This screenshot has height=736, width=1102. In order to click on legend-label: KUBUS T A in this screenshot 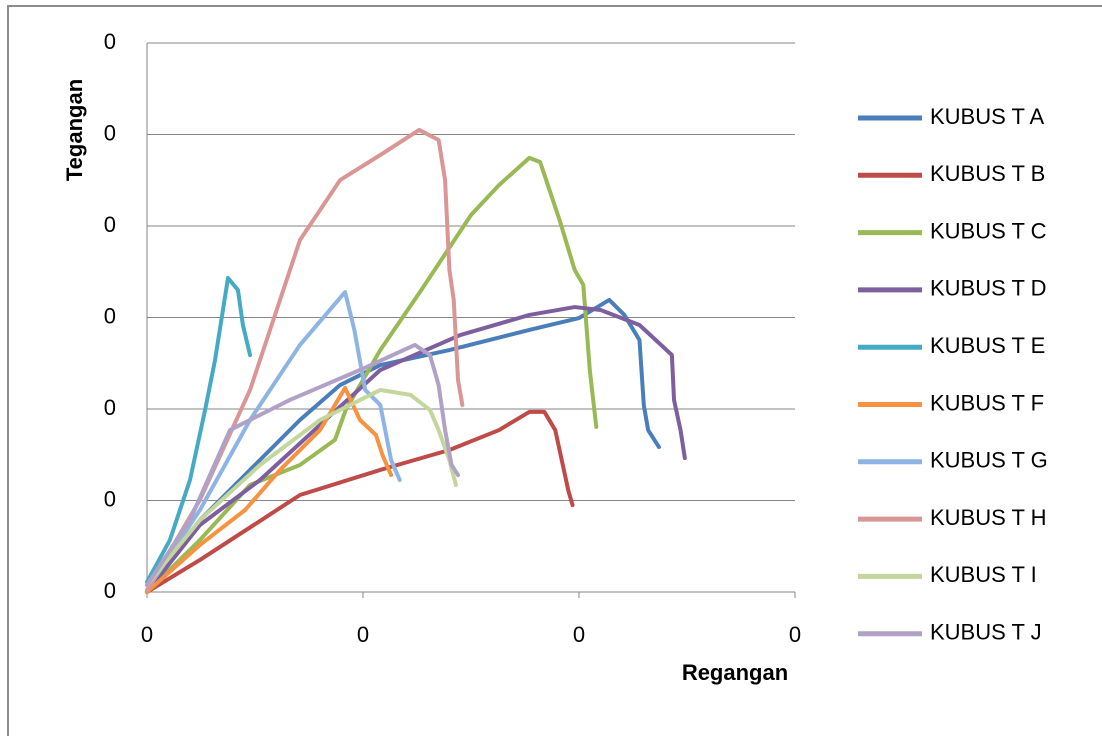, I will do `click(987, 116)`.